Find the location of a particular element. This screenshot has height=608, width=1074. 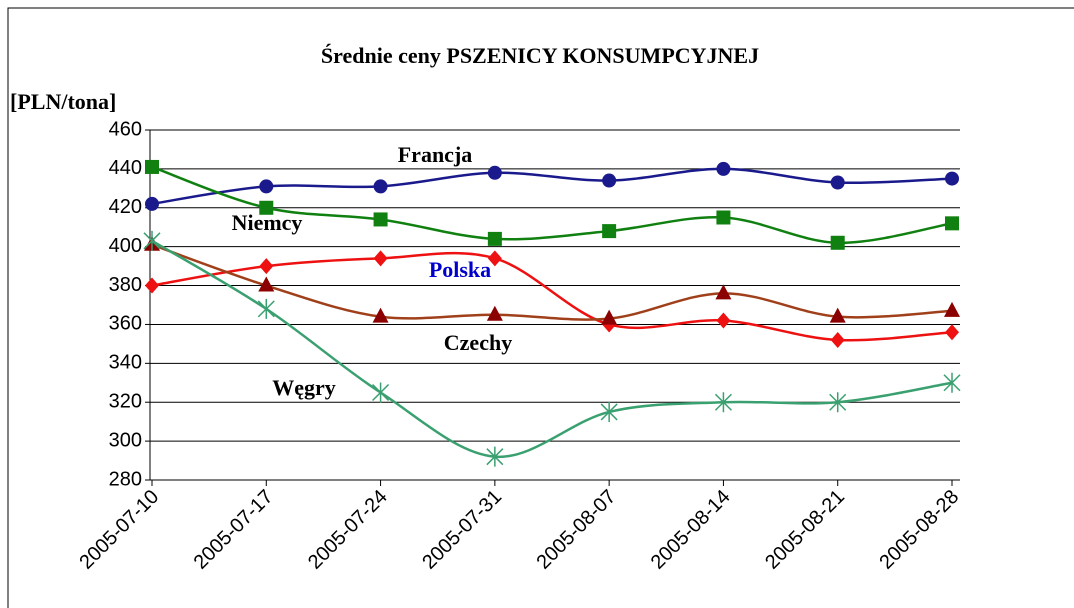

series-label: Czechy is located at coordinates (478, 342).